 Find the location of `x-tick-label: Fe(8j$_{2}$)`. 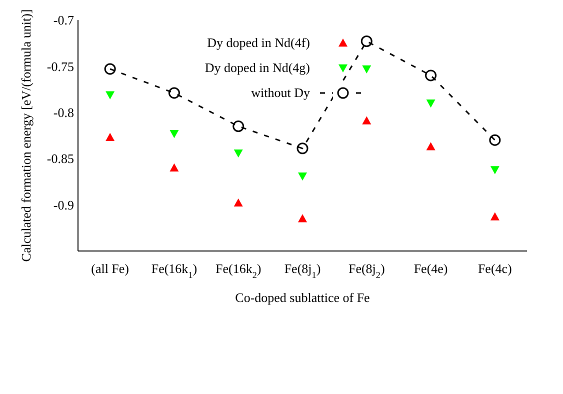

x-tick-label: Fe(8j$_{2}$) is located at coordinates (366, 270).